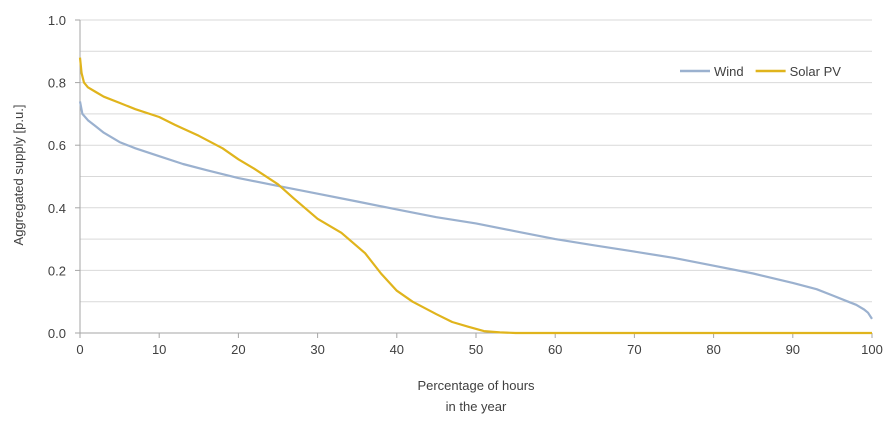 This screenshot has width=890, height=421. Describe the element at coordinates (317, 349) in the screenshot. I see `x-tick-label: 30` at that location.